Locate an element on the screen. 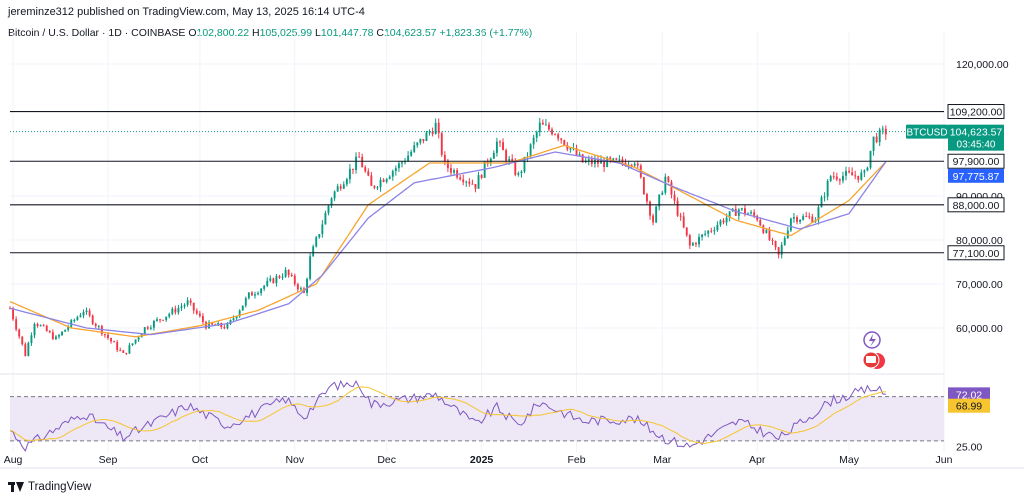  rsi-band is located at coordinates (477, 418).